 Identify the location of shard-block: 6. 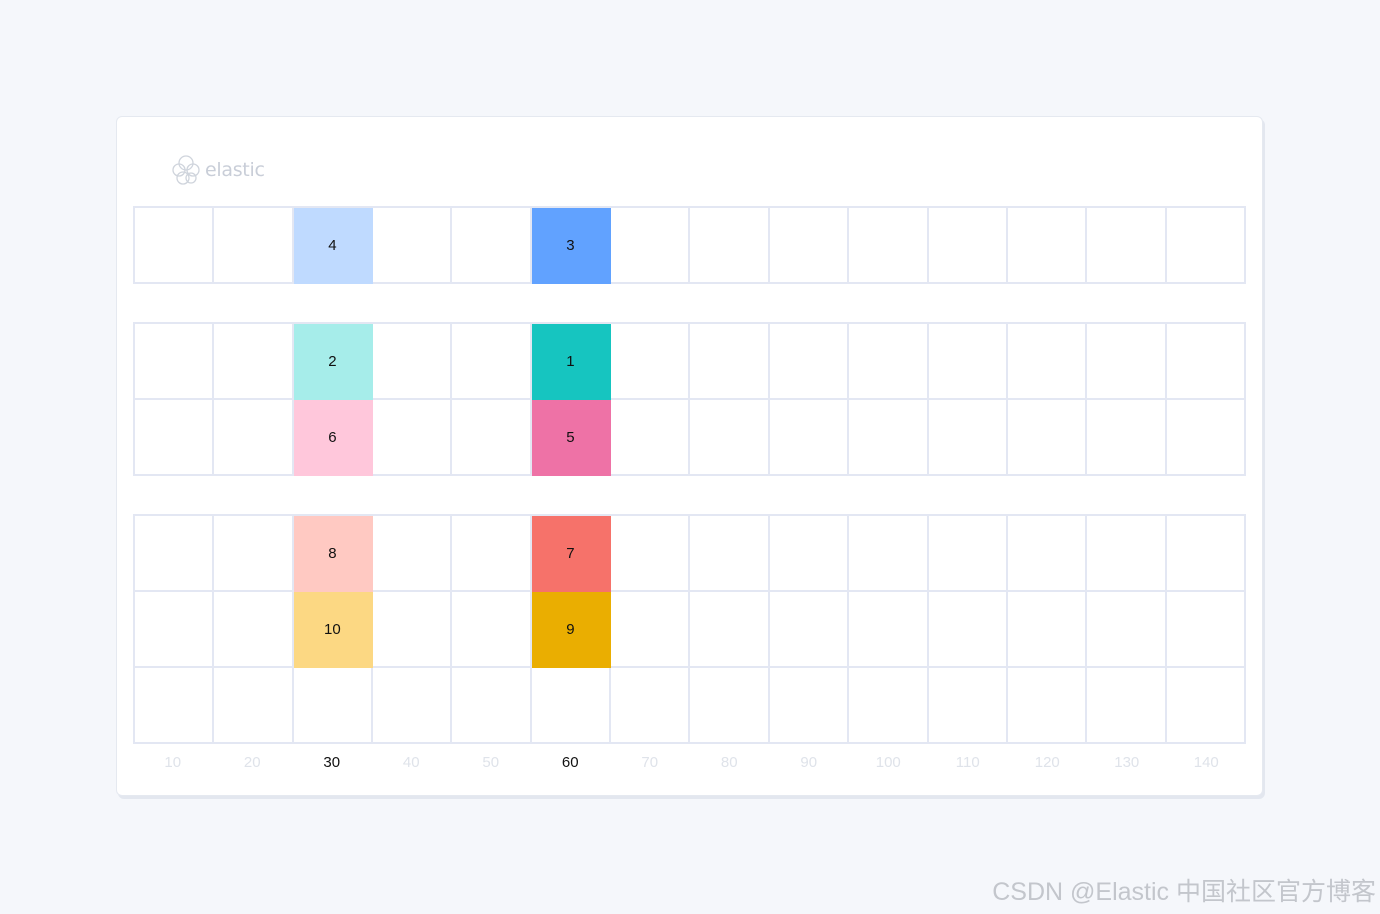
(333, 438).